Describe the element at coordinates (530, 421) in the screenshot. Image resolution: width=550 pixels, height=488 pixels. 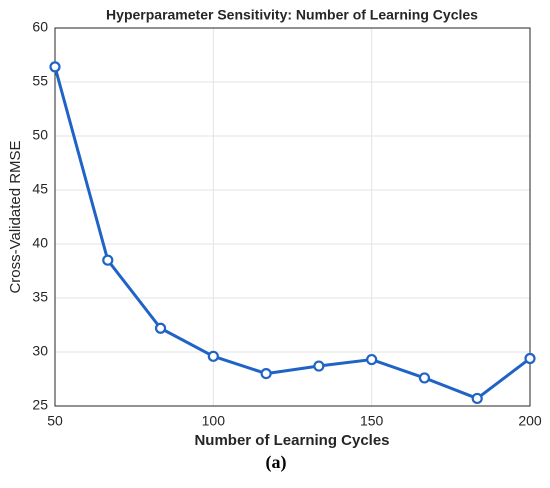
I see `x-tick-label: 200` at that location.